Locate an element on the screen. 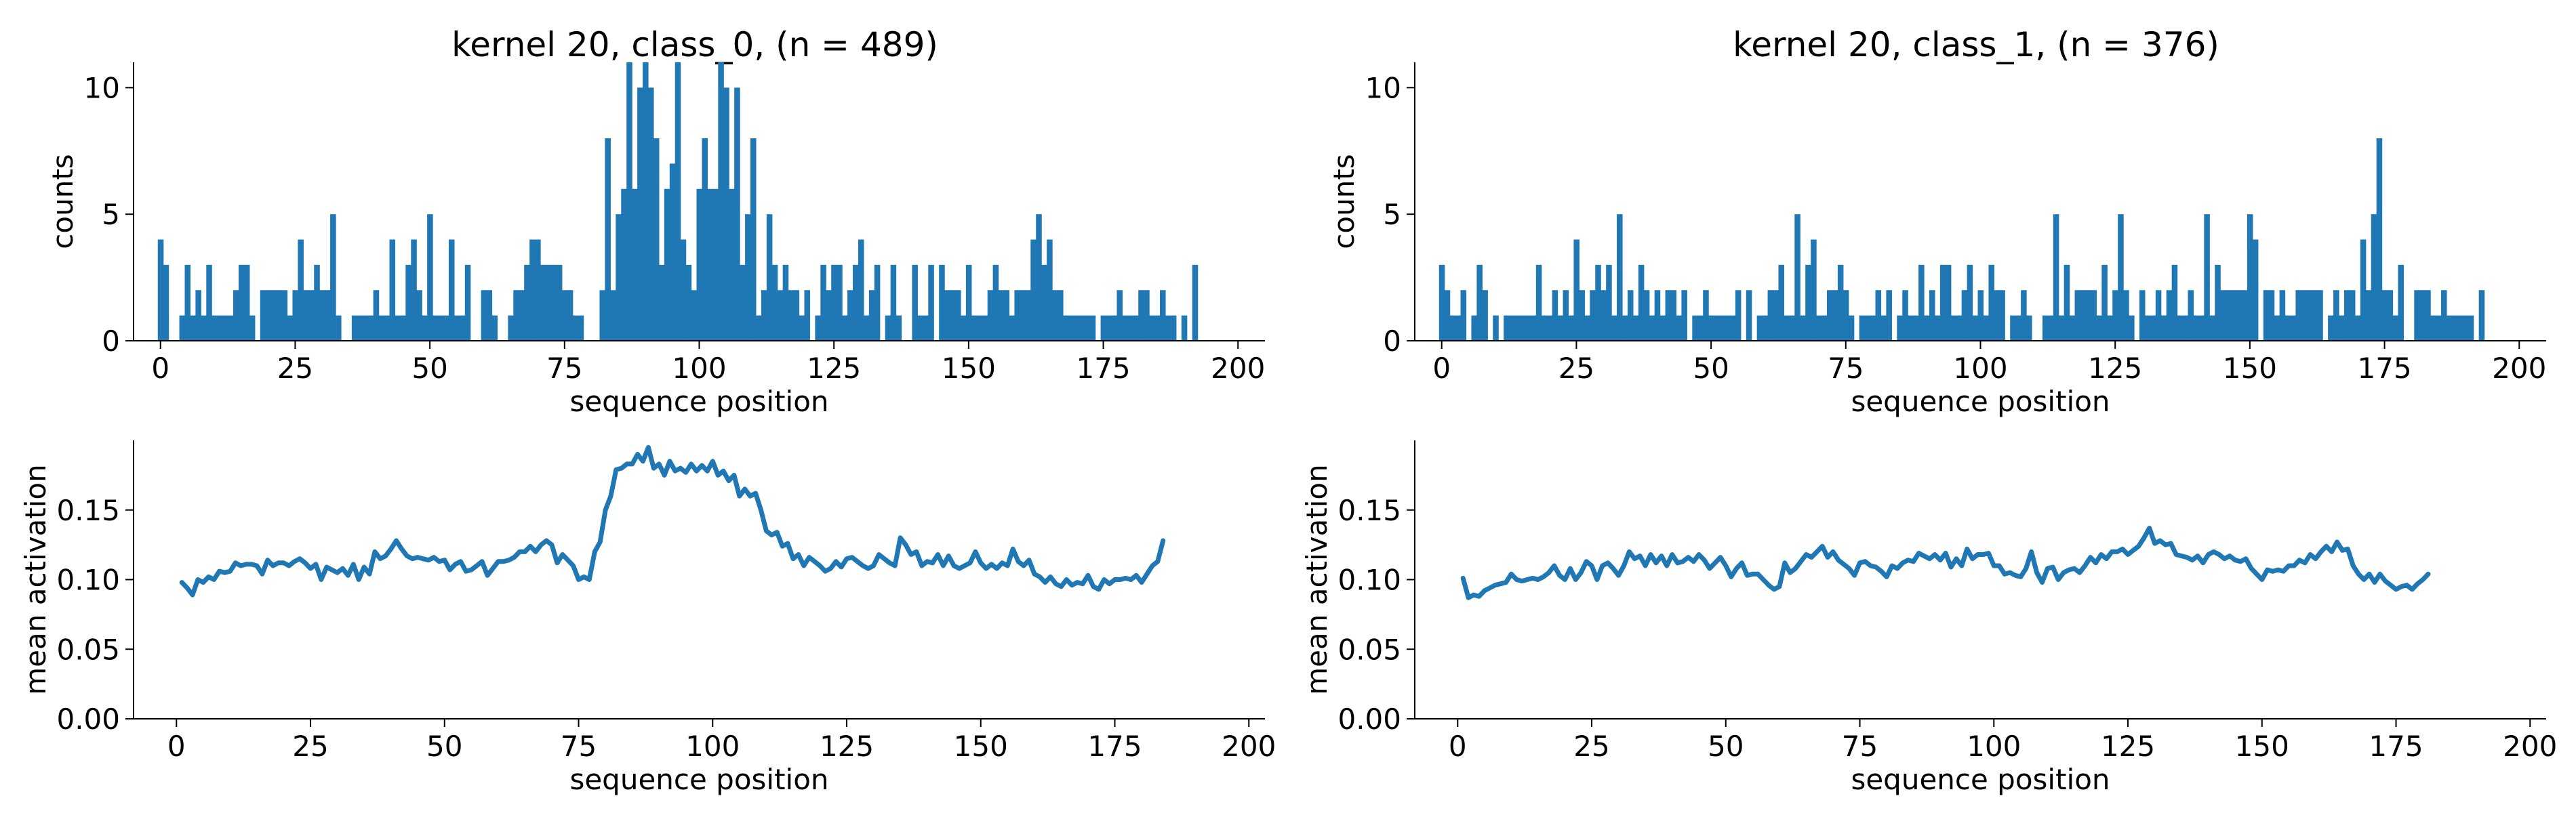 This screenshot has height=813, width=2576. y-tick-label: 0.05 is located at coordinates (1369, 649).